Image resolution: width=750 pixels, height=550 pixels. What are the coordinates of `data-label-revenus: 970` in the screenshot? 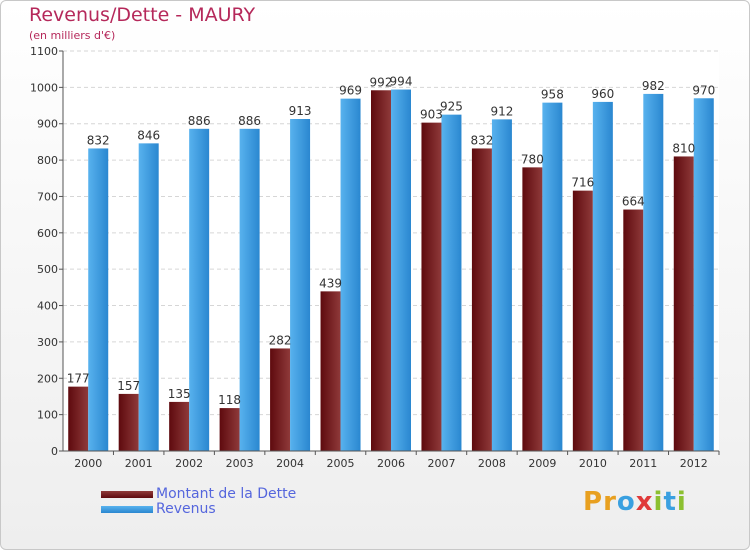 It's located at (703, 90).